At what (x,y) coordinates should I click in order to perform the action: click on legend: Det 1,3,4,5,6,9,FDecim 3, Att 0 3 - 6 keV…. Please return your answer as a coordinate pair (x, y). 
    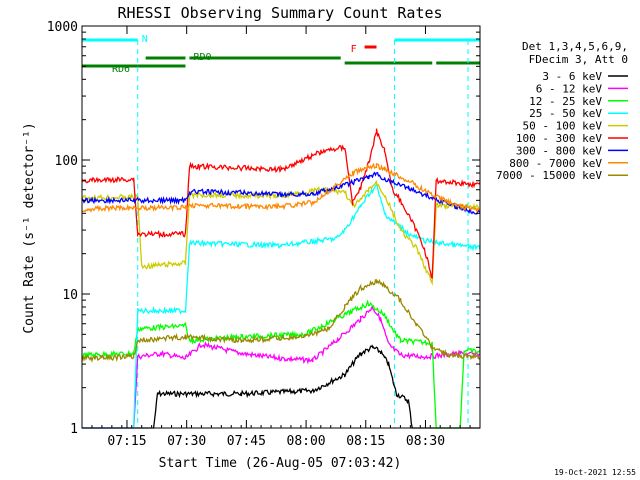
    Looking at the image, I should click on (562, 111).